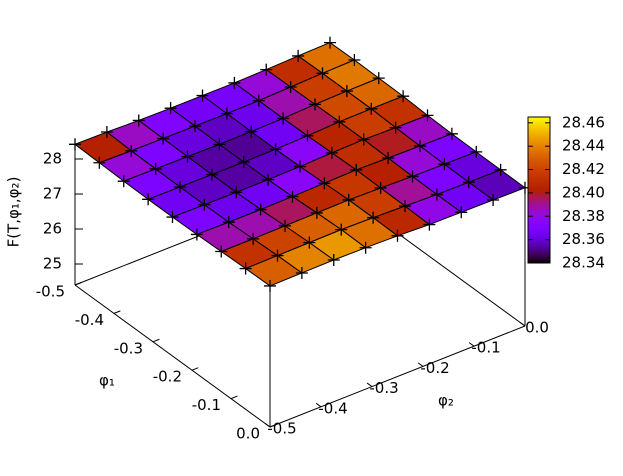 Image resolution: width=623 pixels, height=476 pixels. I want to click on colorbar: 28.34 28.36 28.38 28.40 28.42 28.44 28.46, so click(566, 192).